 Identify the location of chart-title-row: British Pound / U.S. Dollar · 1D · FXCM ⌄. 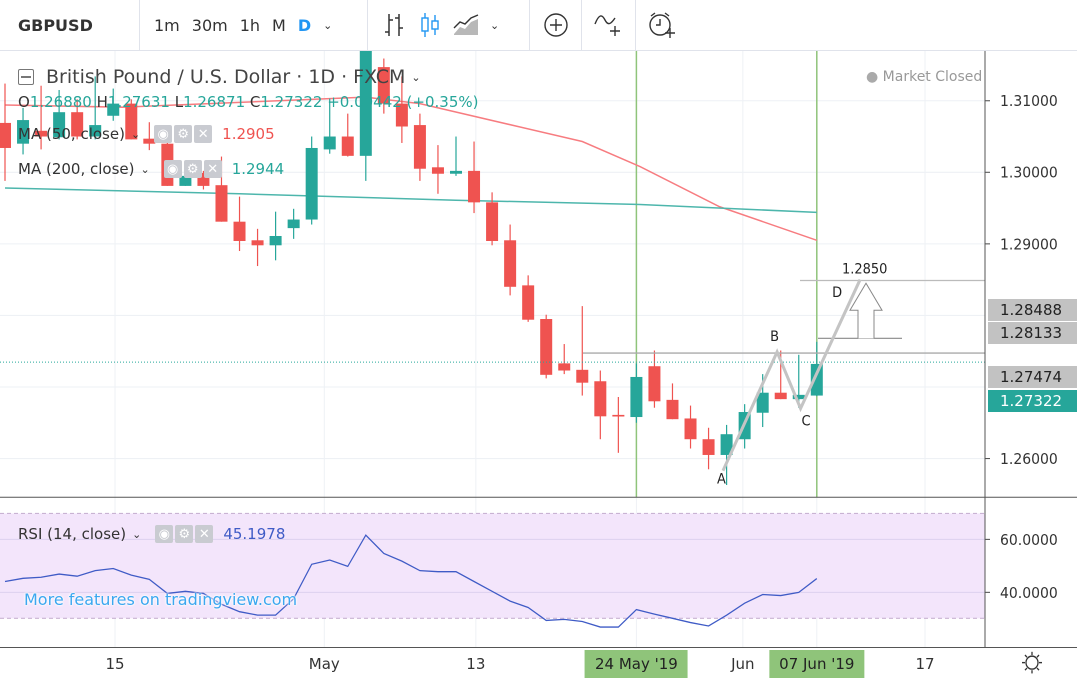
(219, 77).